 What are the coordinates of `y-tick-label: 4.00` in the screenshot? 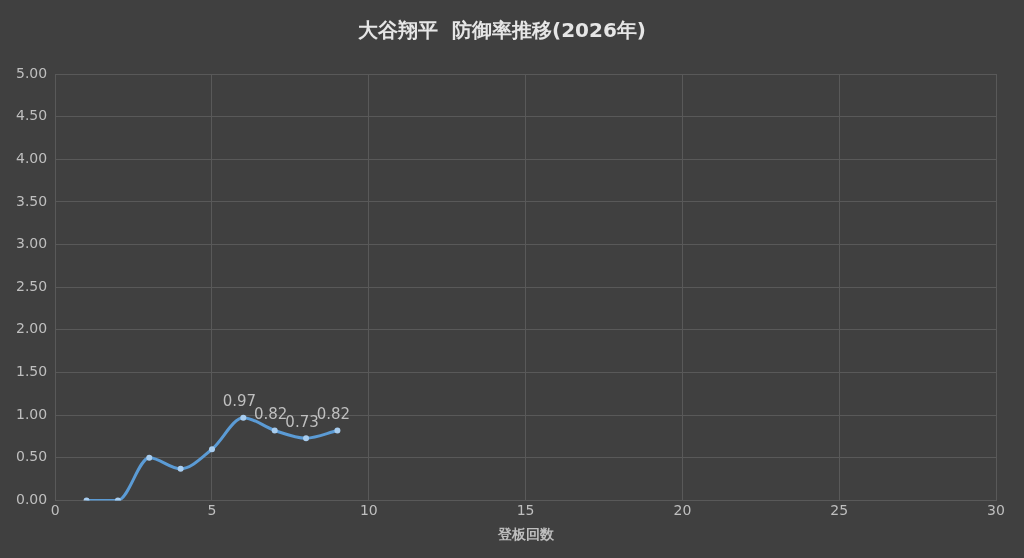 It's located at (32, 157).